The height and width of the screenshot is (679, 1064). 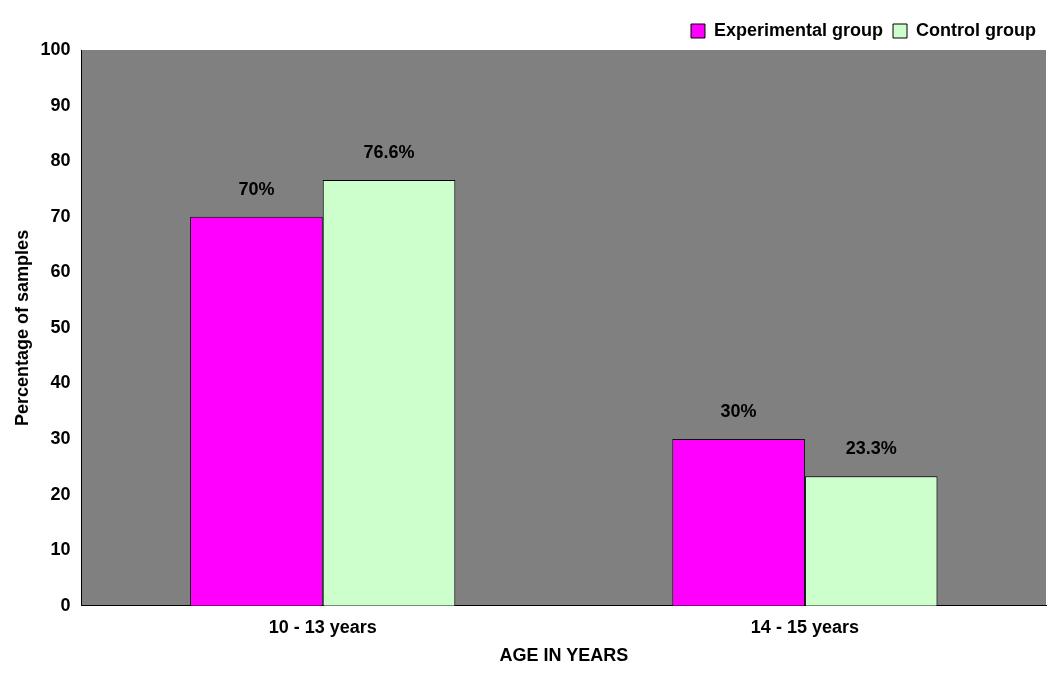 I want to click on y-tick-label: 60, so click(x=60, y=271).